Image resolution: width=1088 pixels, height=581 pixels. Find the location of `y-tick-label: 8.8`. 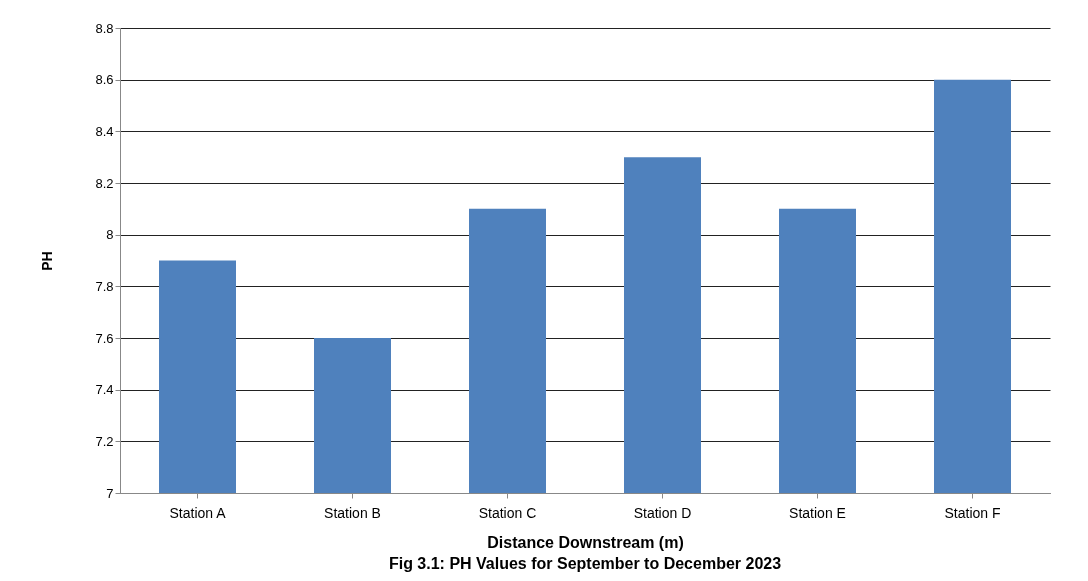

y-tick-label: 8.8 is located at coordinates (104, 28).